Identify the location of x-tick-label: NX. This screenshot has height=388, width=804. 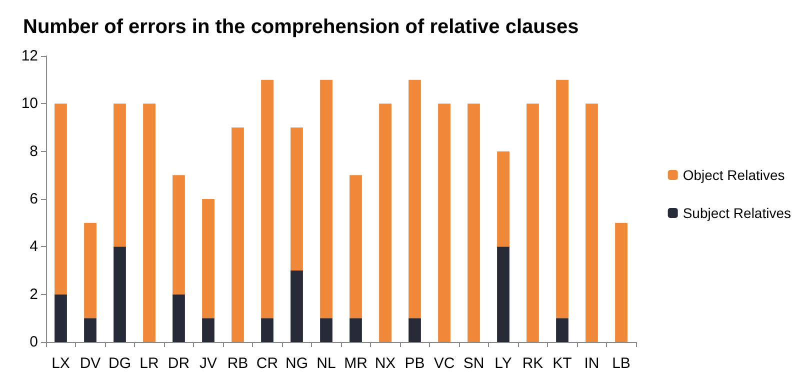
(385, 363).